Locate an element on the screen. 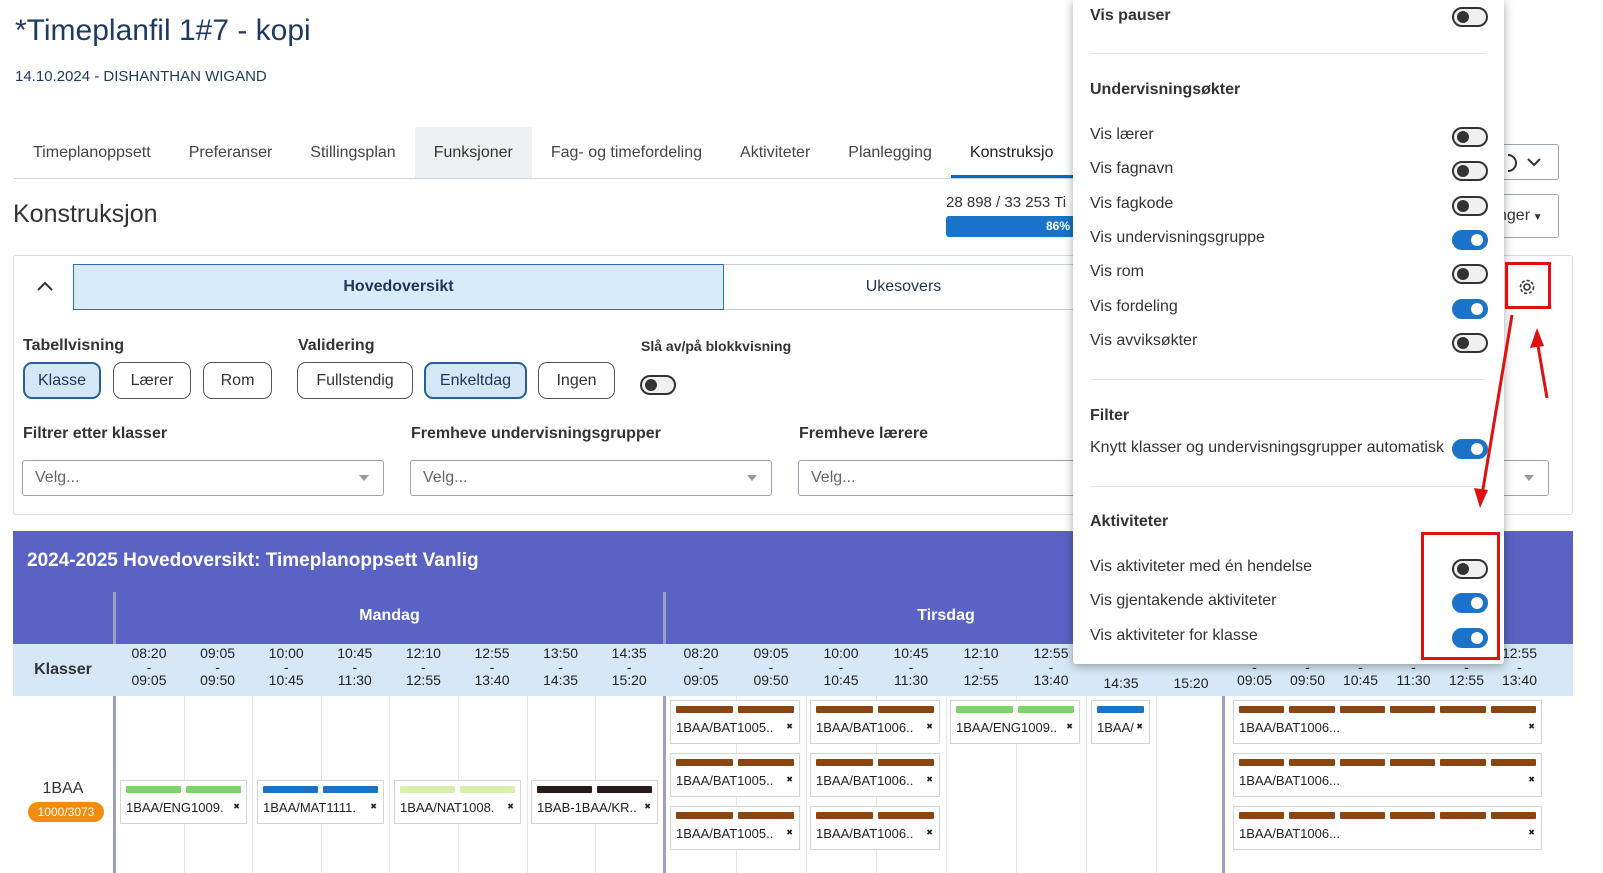  highlight-teachers-label: Fremheve lærere is located at coordinates (863, 433).